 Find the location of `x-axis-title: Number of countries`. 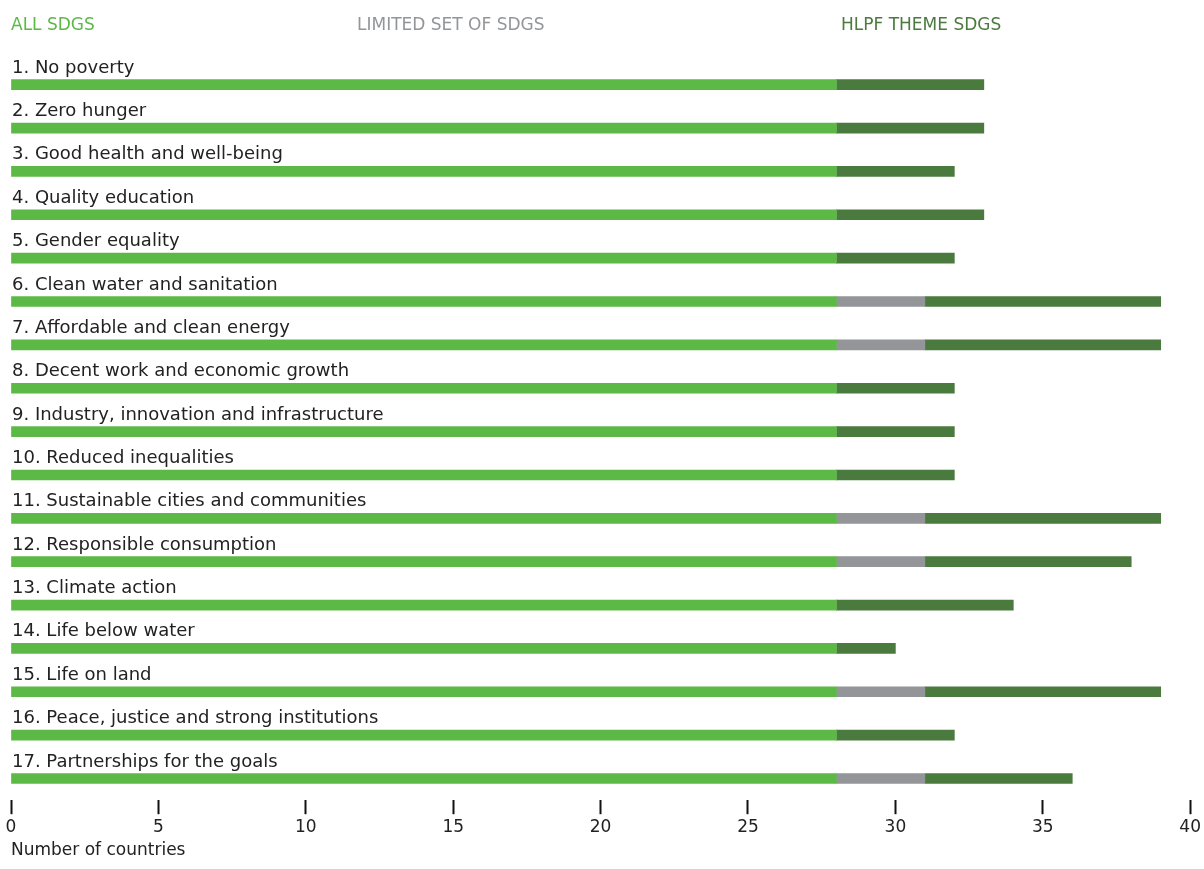

x-axis-title: Number of countries is located at coordinates (98, 849).